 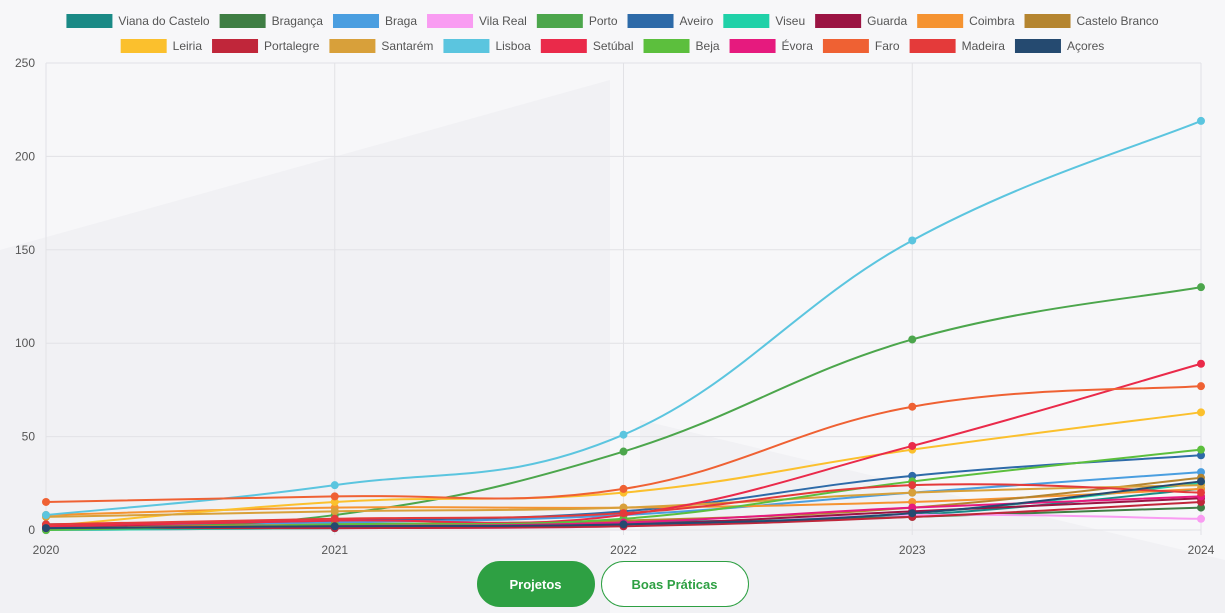 I want to click on x-tick-label: 2024, so click(x=1201, y=550).